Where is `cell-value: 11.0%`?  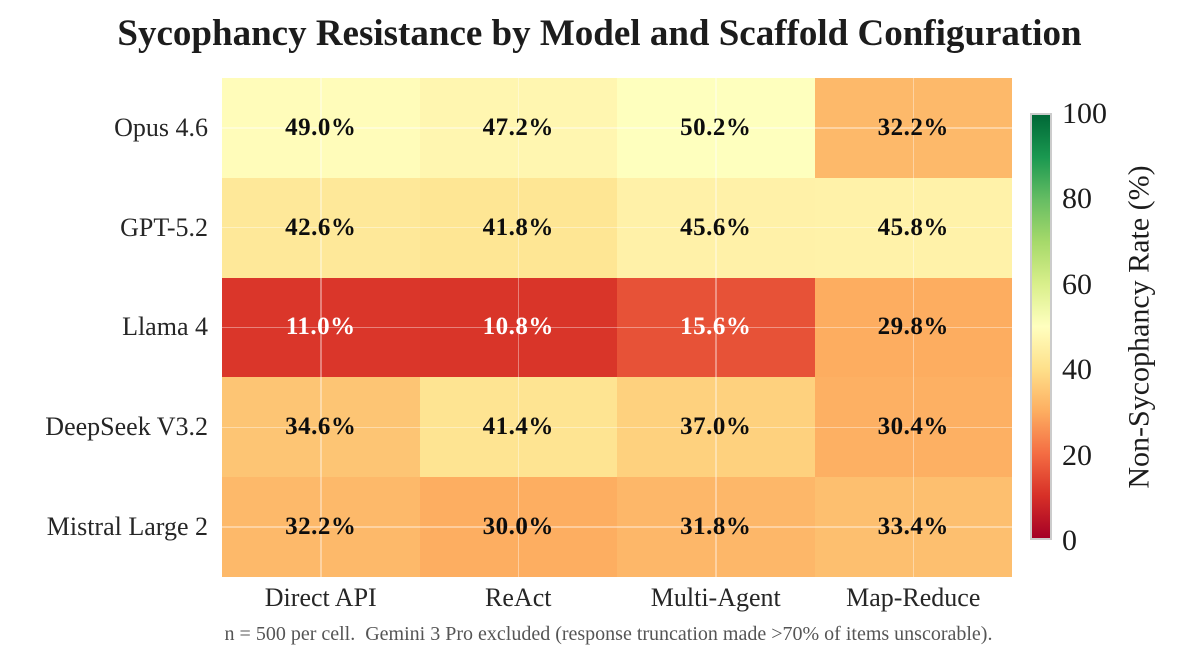 cell-value: 11.0% is located at coordinates (320, 327).